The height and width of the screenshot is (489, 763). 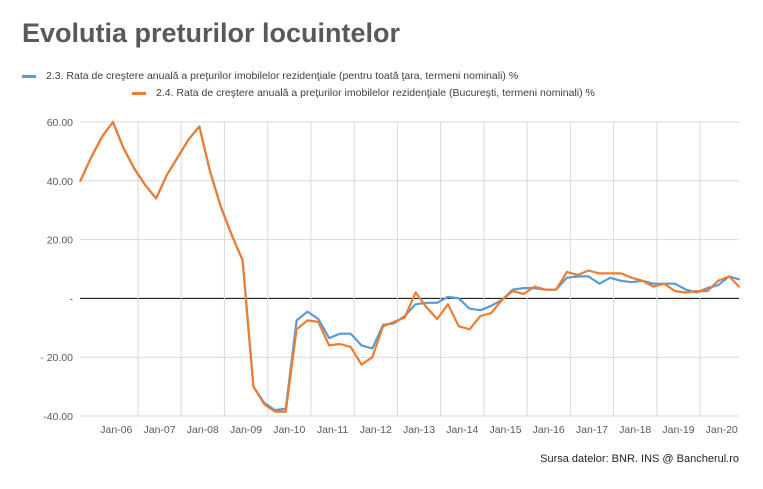 I want to click on y-tick-label-5: -40.00, so click(x=58, y=417).